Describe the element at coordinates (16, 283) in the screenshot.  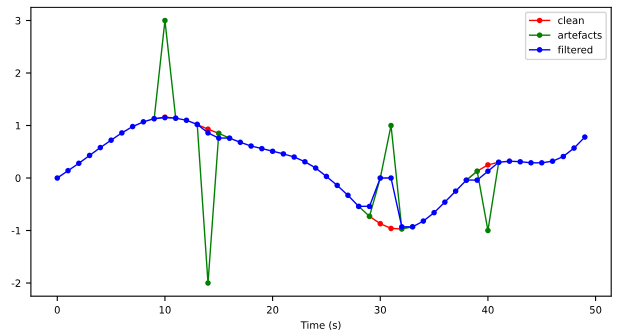
I see `y-tick-label: -2` at that location.